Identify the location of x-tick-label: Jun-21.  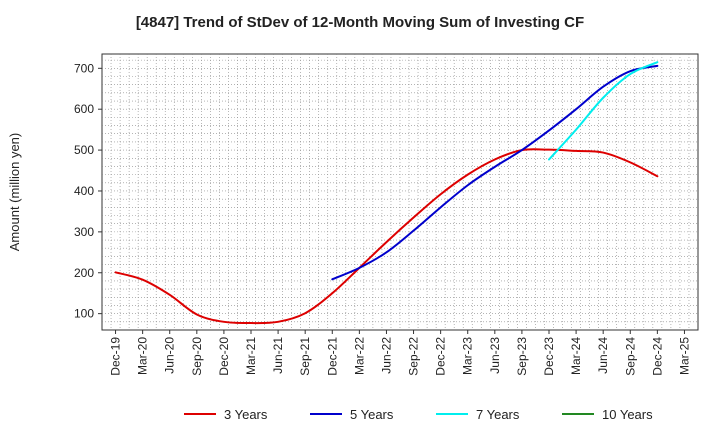
(278, 355).